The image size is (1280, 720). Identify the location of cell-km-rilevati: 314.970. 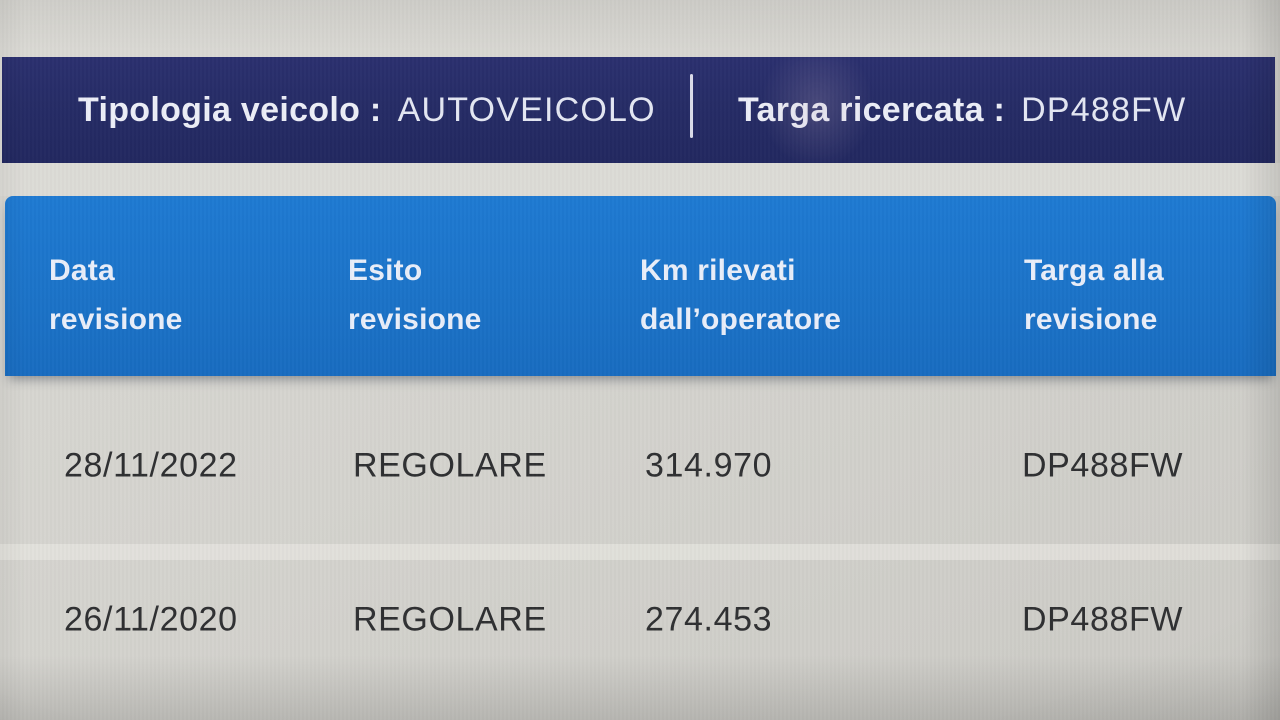
(709, 465).